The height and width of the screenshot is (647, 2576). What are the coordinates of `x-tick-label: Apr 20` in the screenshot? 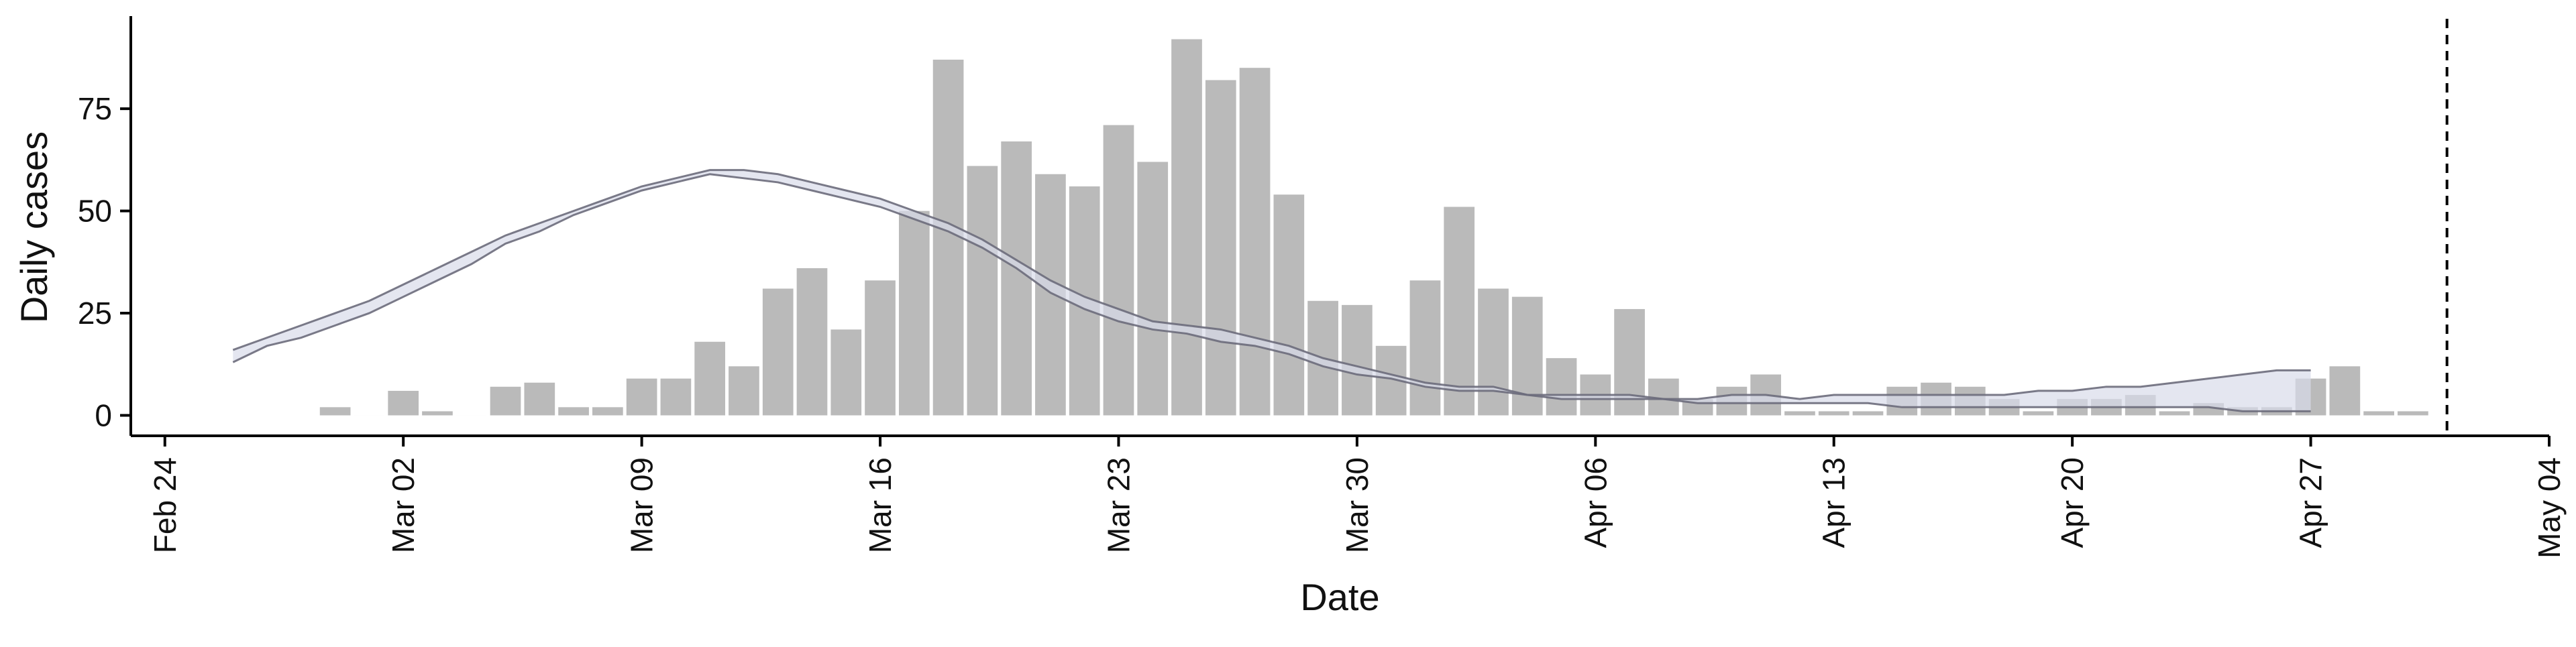 It's located at (2072, 502).